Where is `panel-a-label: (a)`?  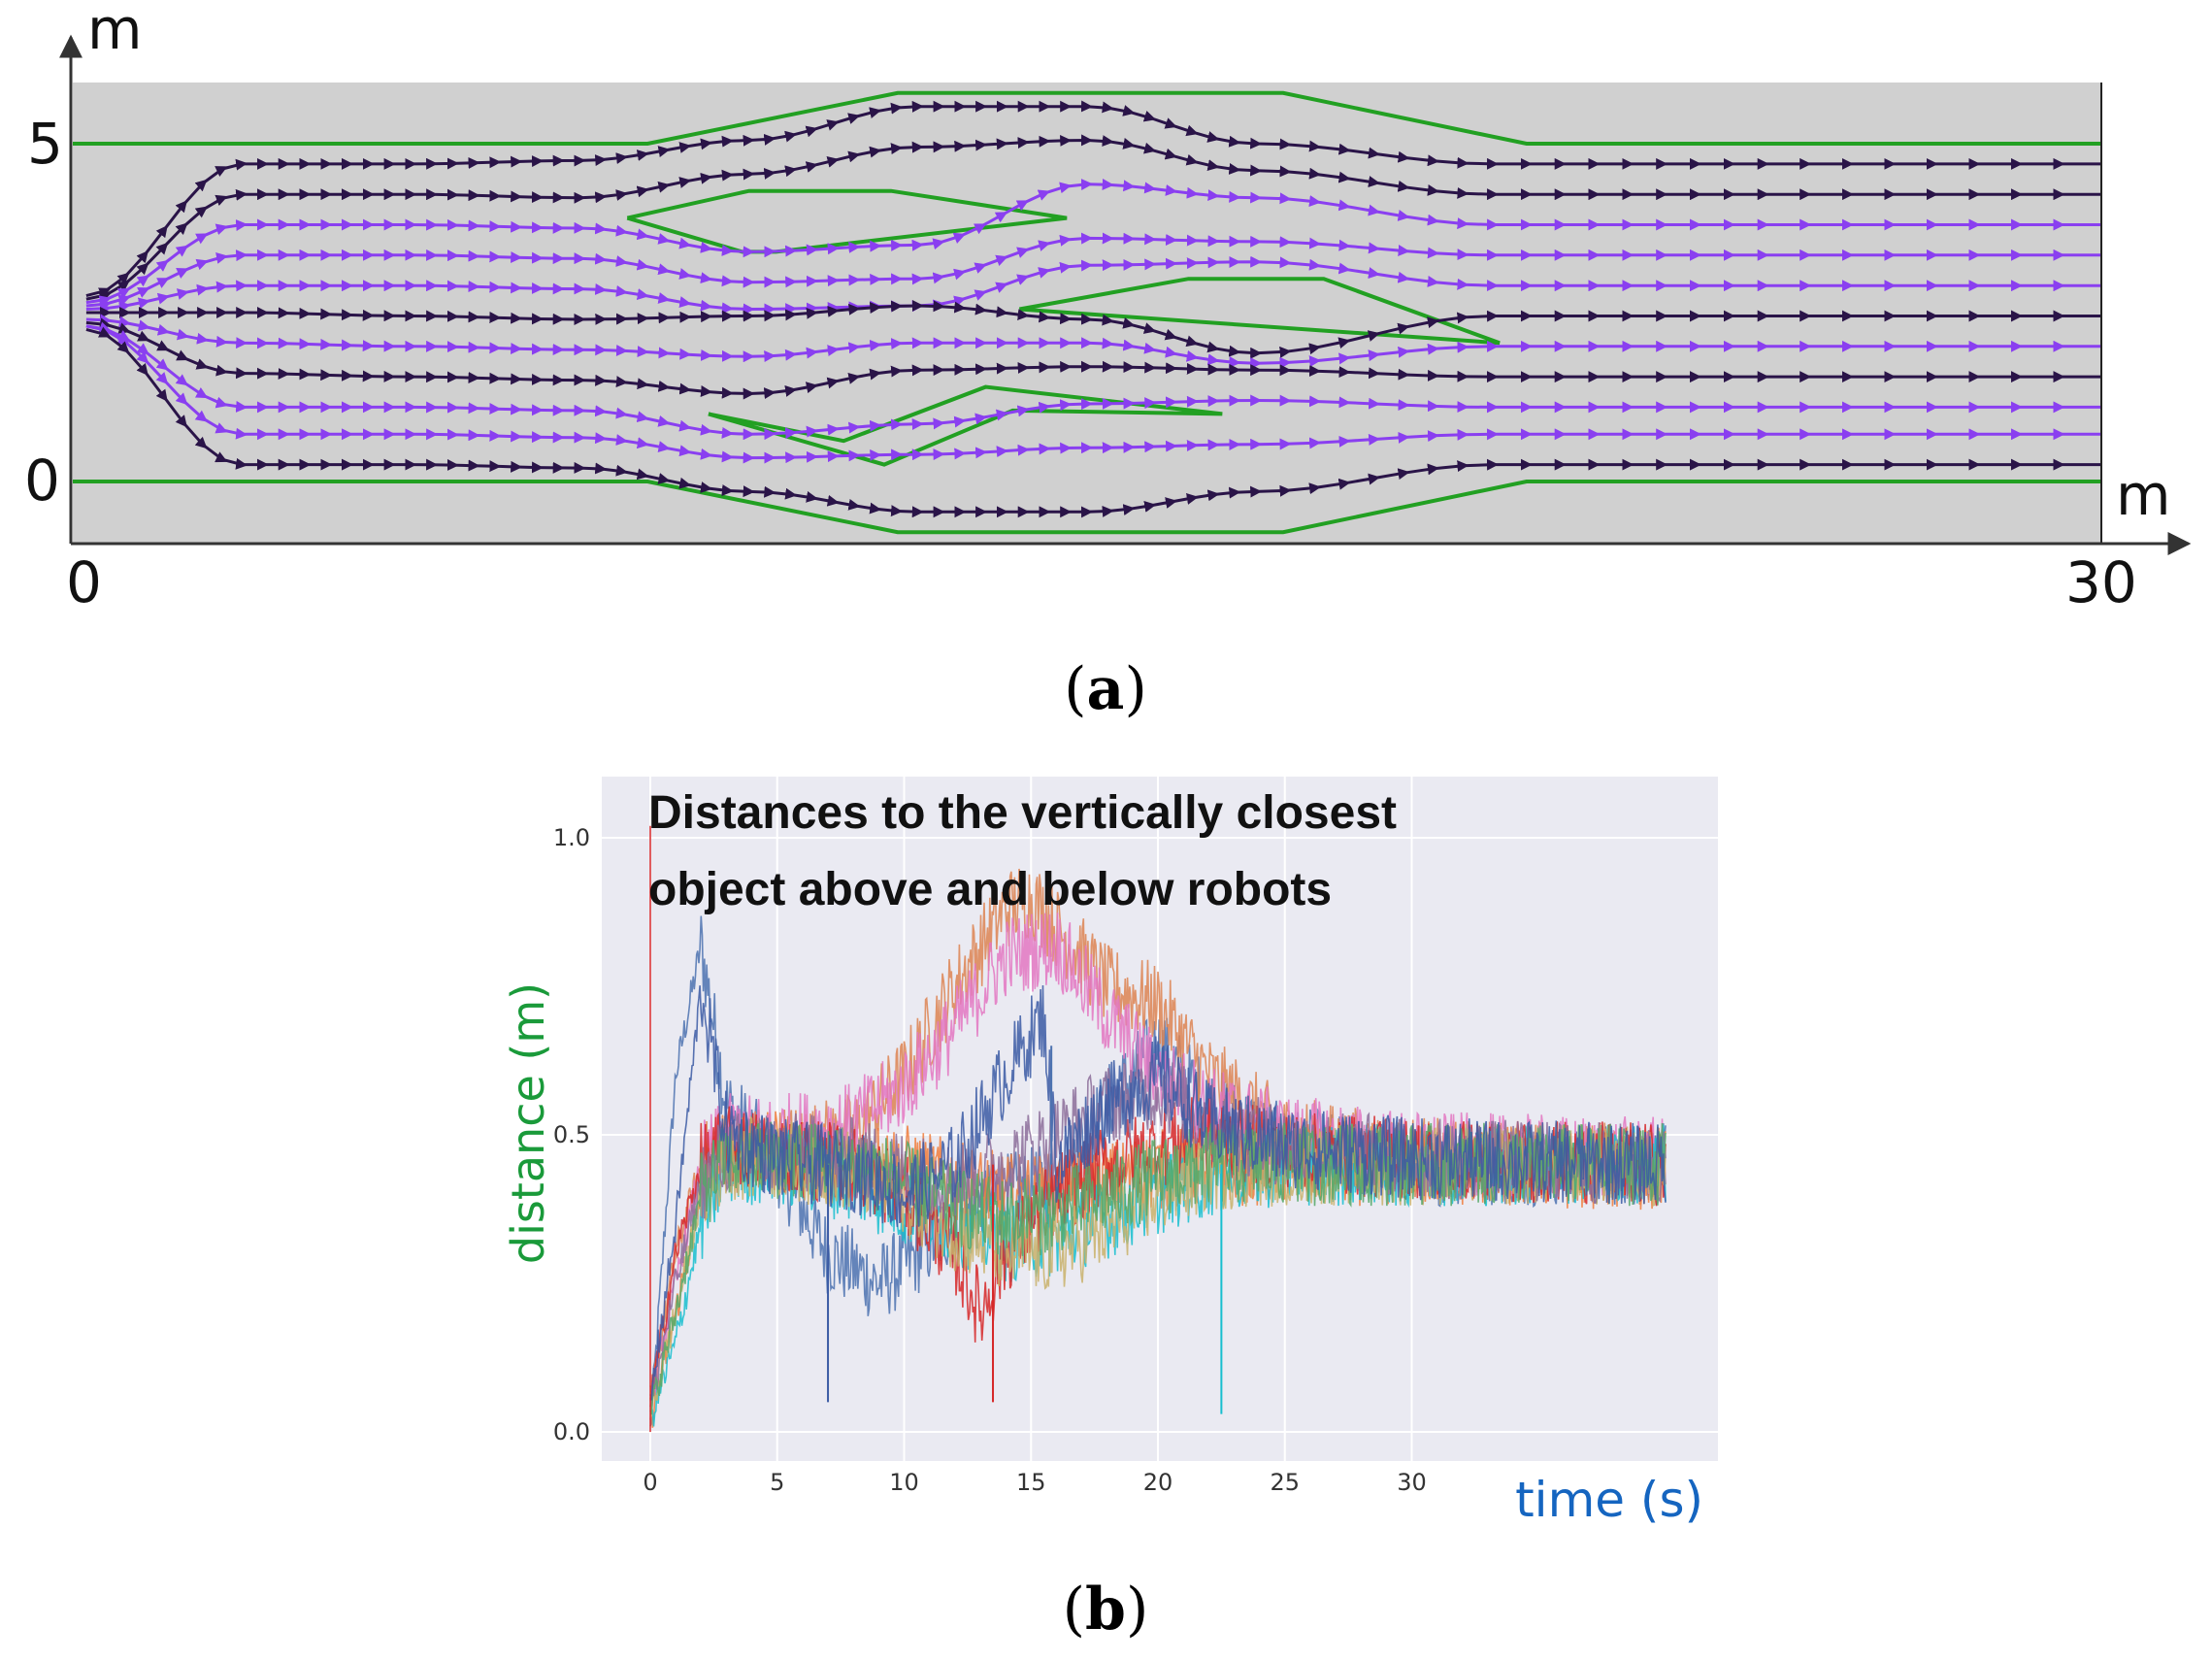 panel-a-label: (a) is located at coordinates (1105, 689).